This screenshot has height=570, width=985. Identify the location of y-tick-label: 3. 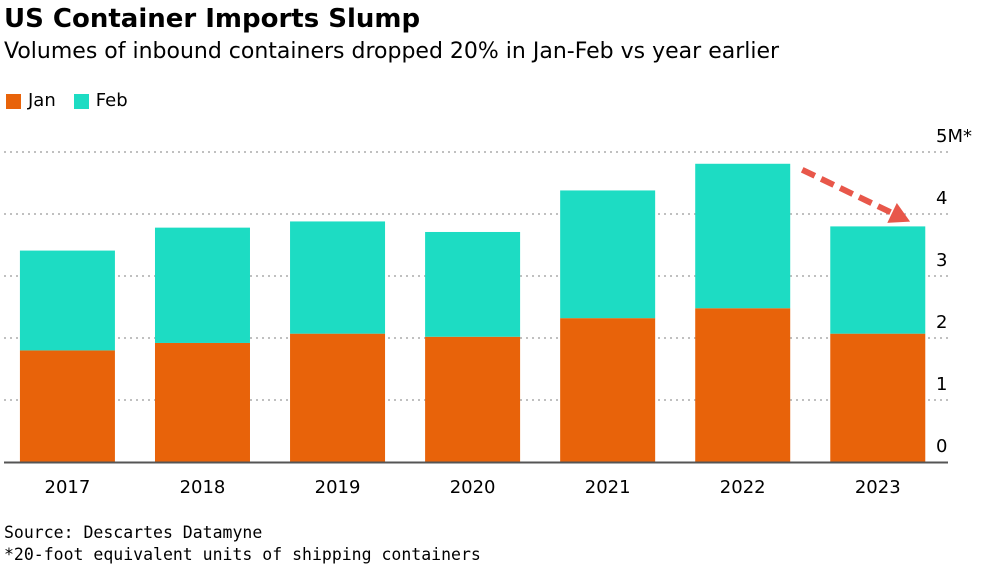
(941, 260).